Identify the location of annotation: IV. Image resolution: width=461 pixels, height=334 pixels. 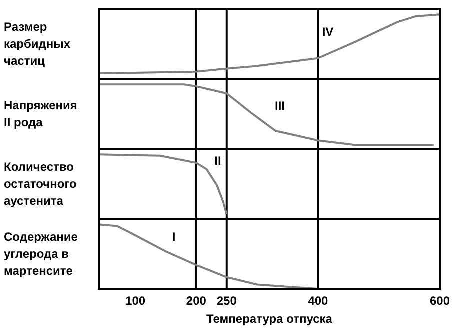
(328, 32).